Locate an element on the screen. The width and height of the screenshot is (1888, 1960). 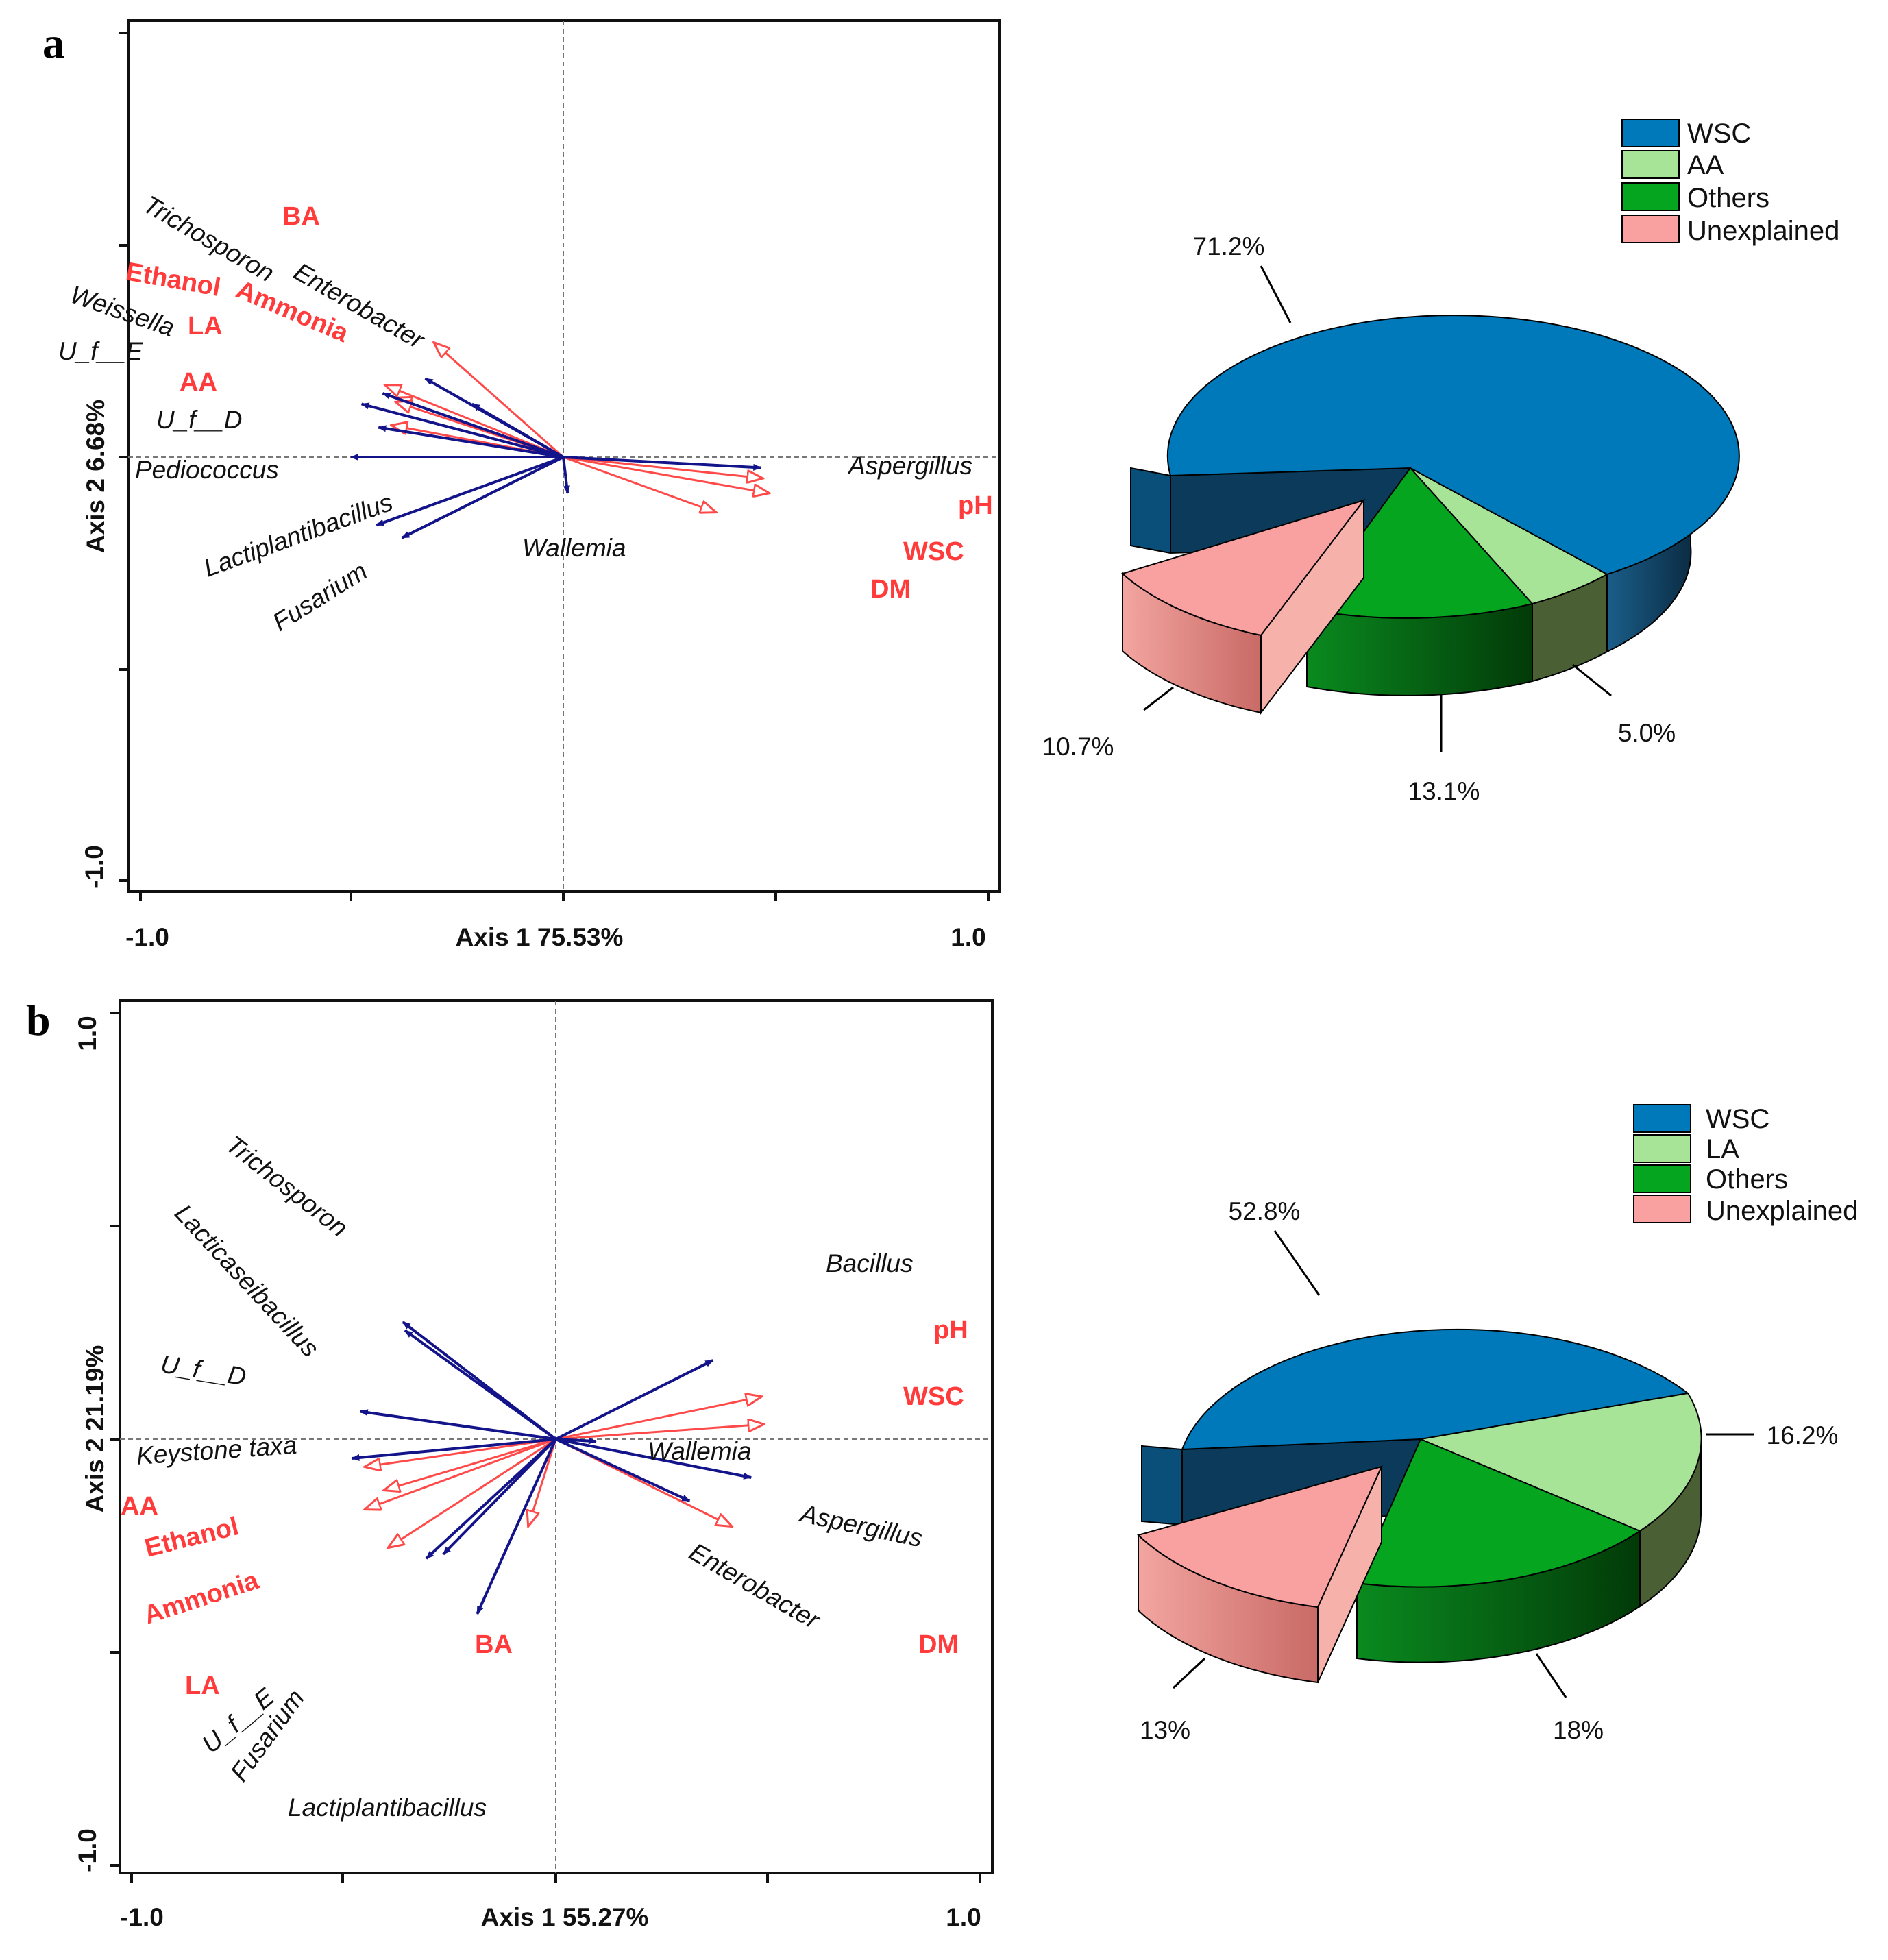
env-arrow-ethanol-b is located at coordinates (470, 1464).